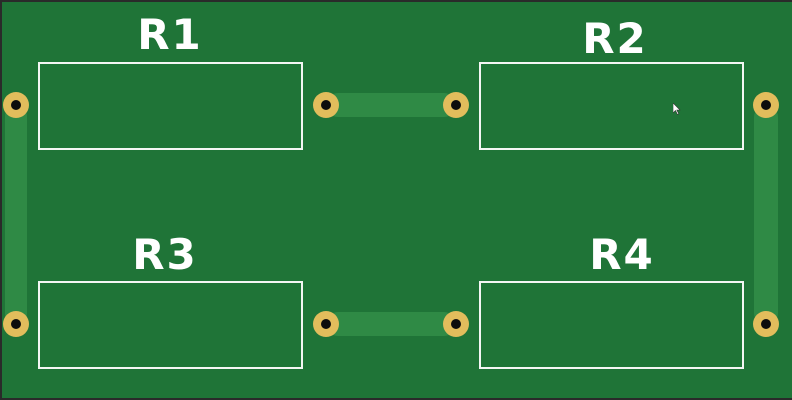 The width and height of the screenshot is (792, 400). Describe the element at coordinates (16, 215) in the screenshot. I see `trace-r1-r3` at that location.